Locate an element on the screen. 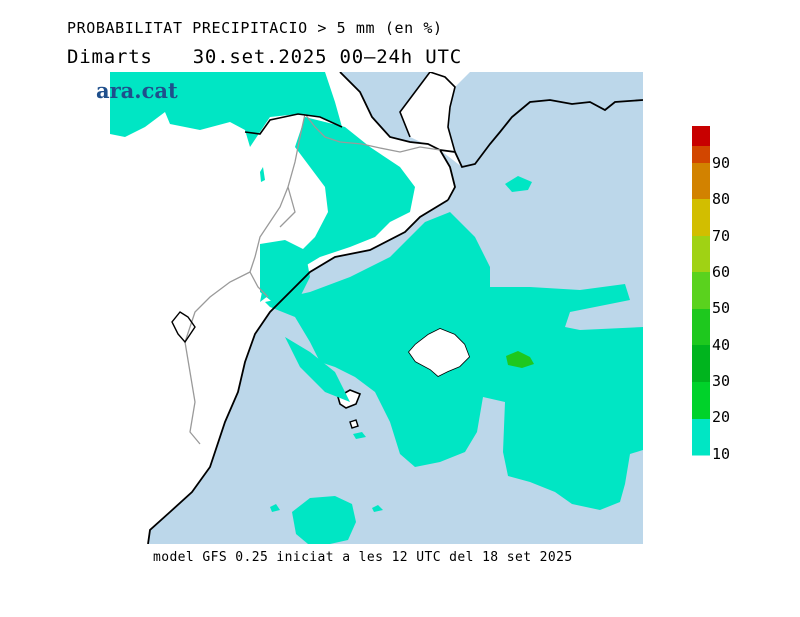  legend-label-30: 30 is located at coordinates (721, 381).